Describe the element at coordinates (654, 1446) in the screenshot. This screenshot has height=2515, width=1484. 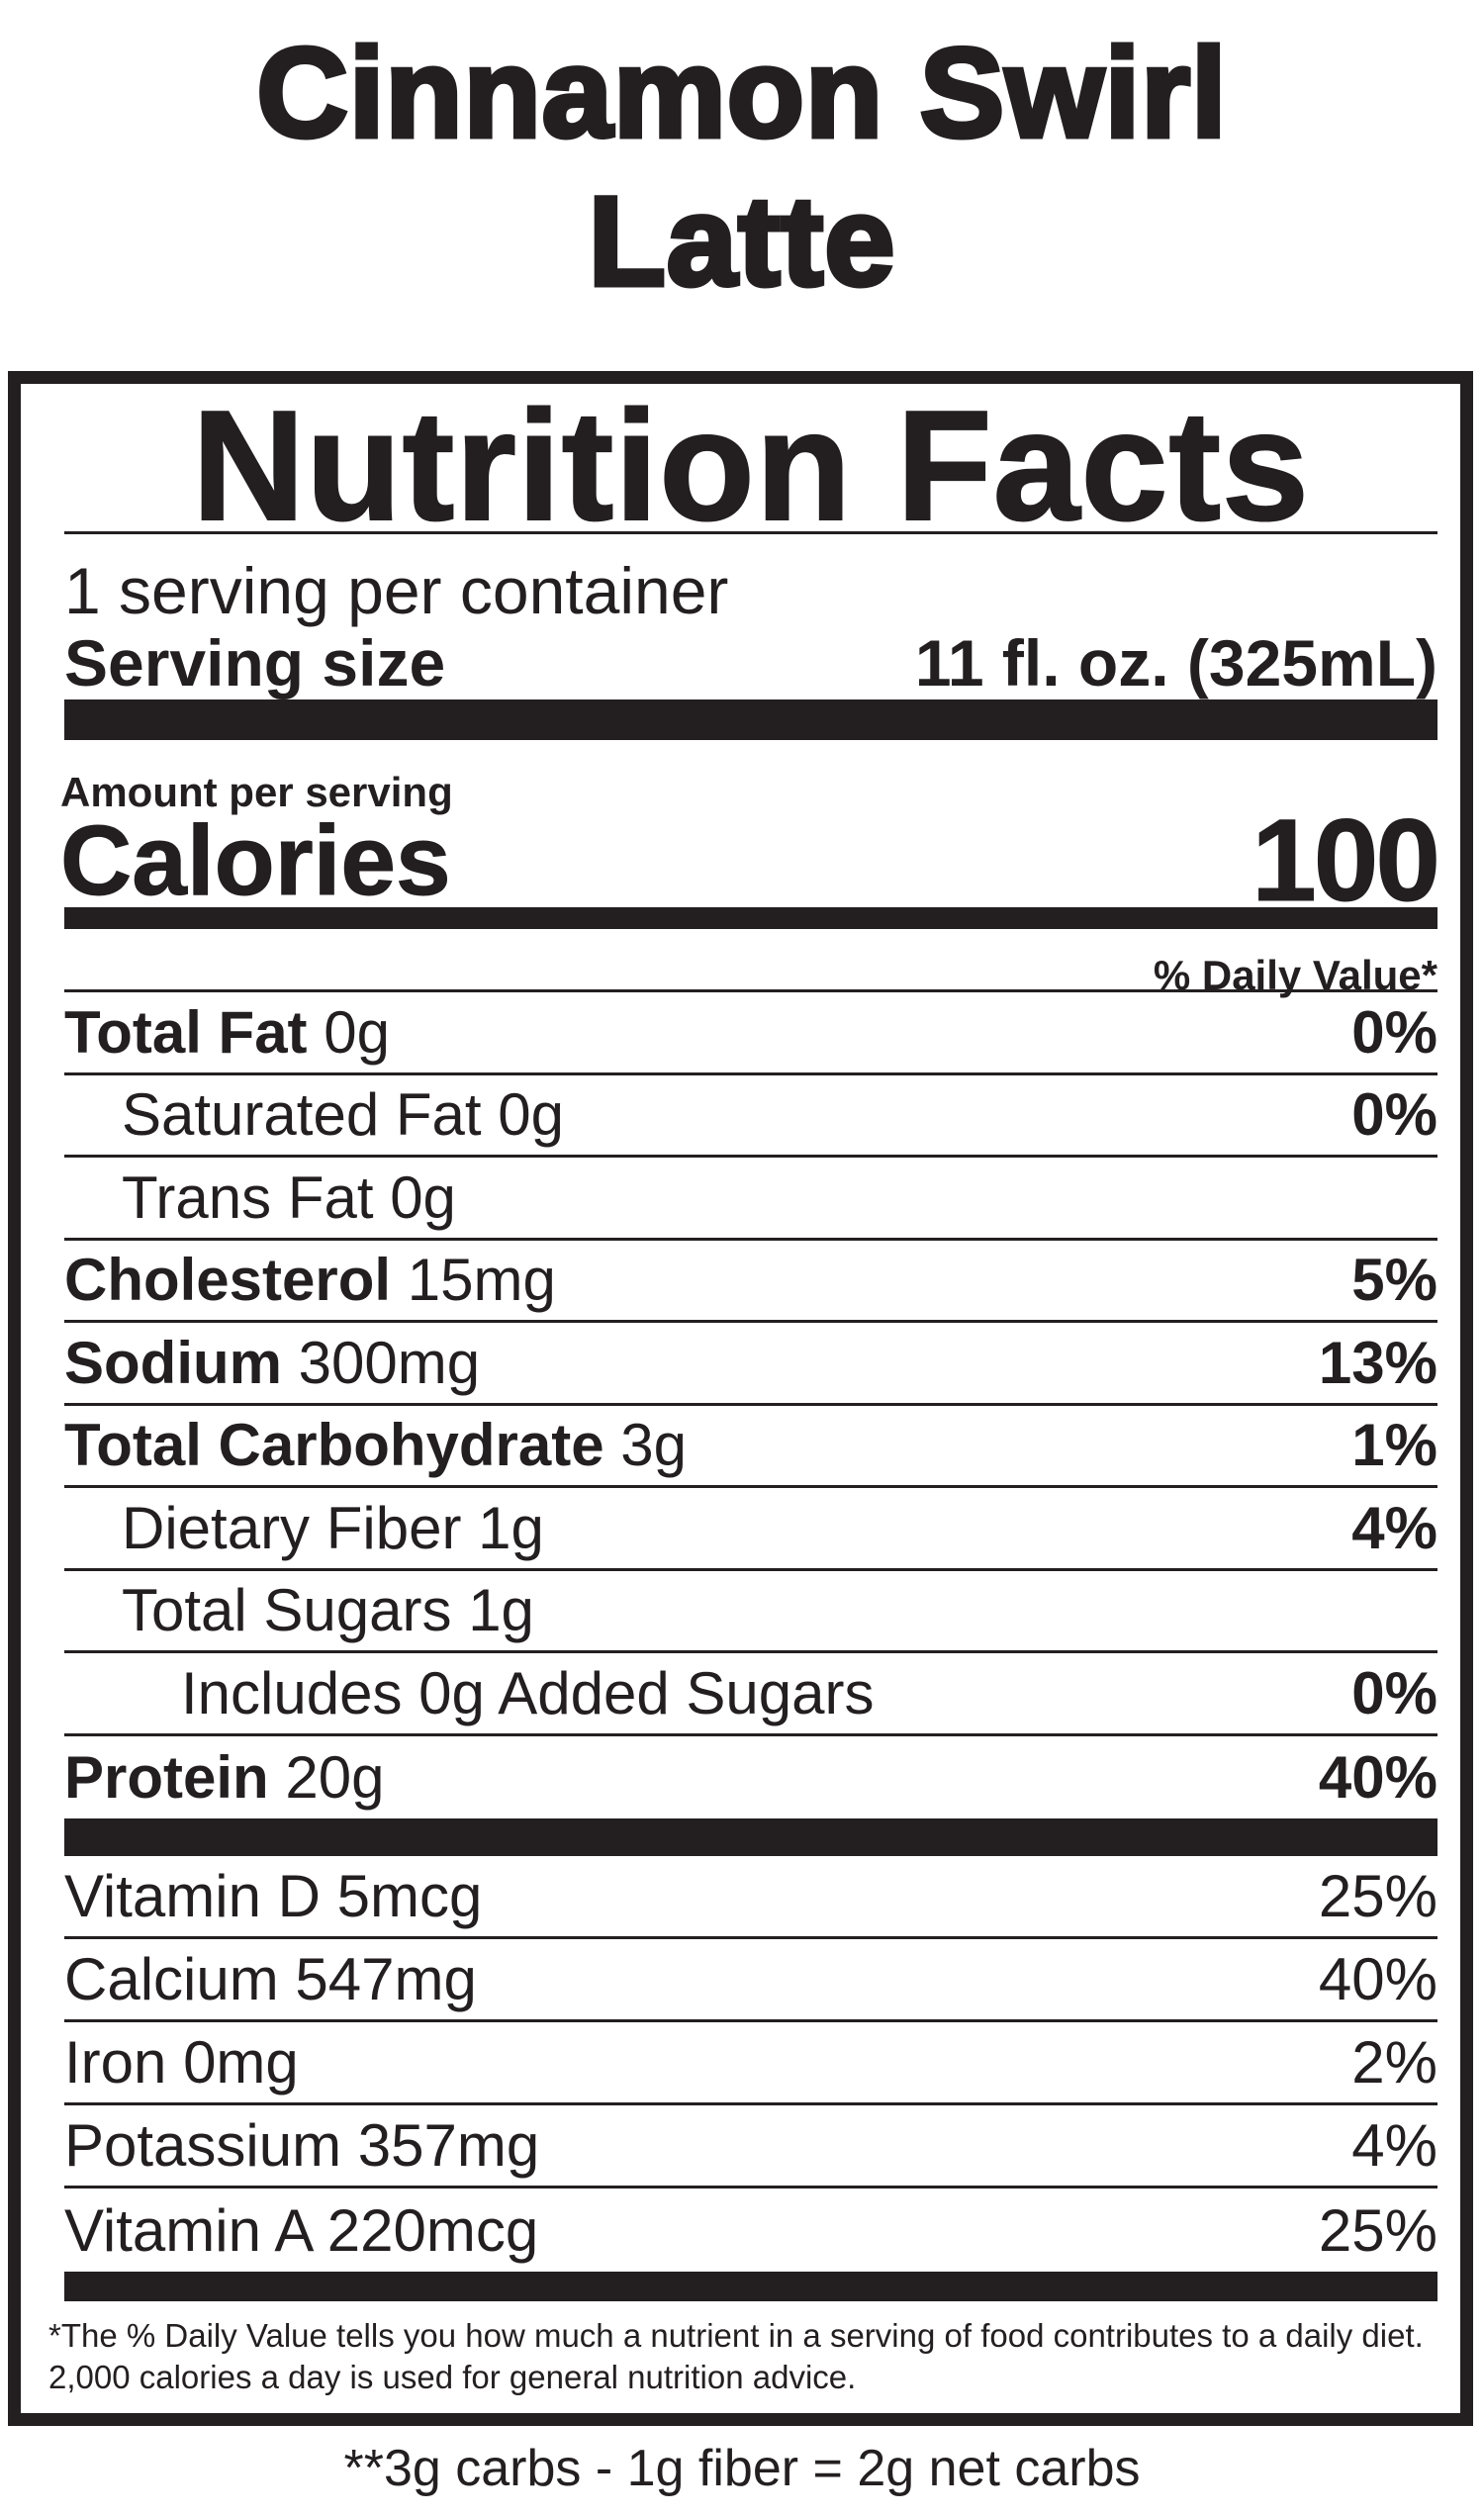
I see `nutrient-amount: 3g` at that location.